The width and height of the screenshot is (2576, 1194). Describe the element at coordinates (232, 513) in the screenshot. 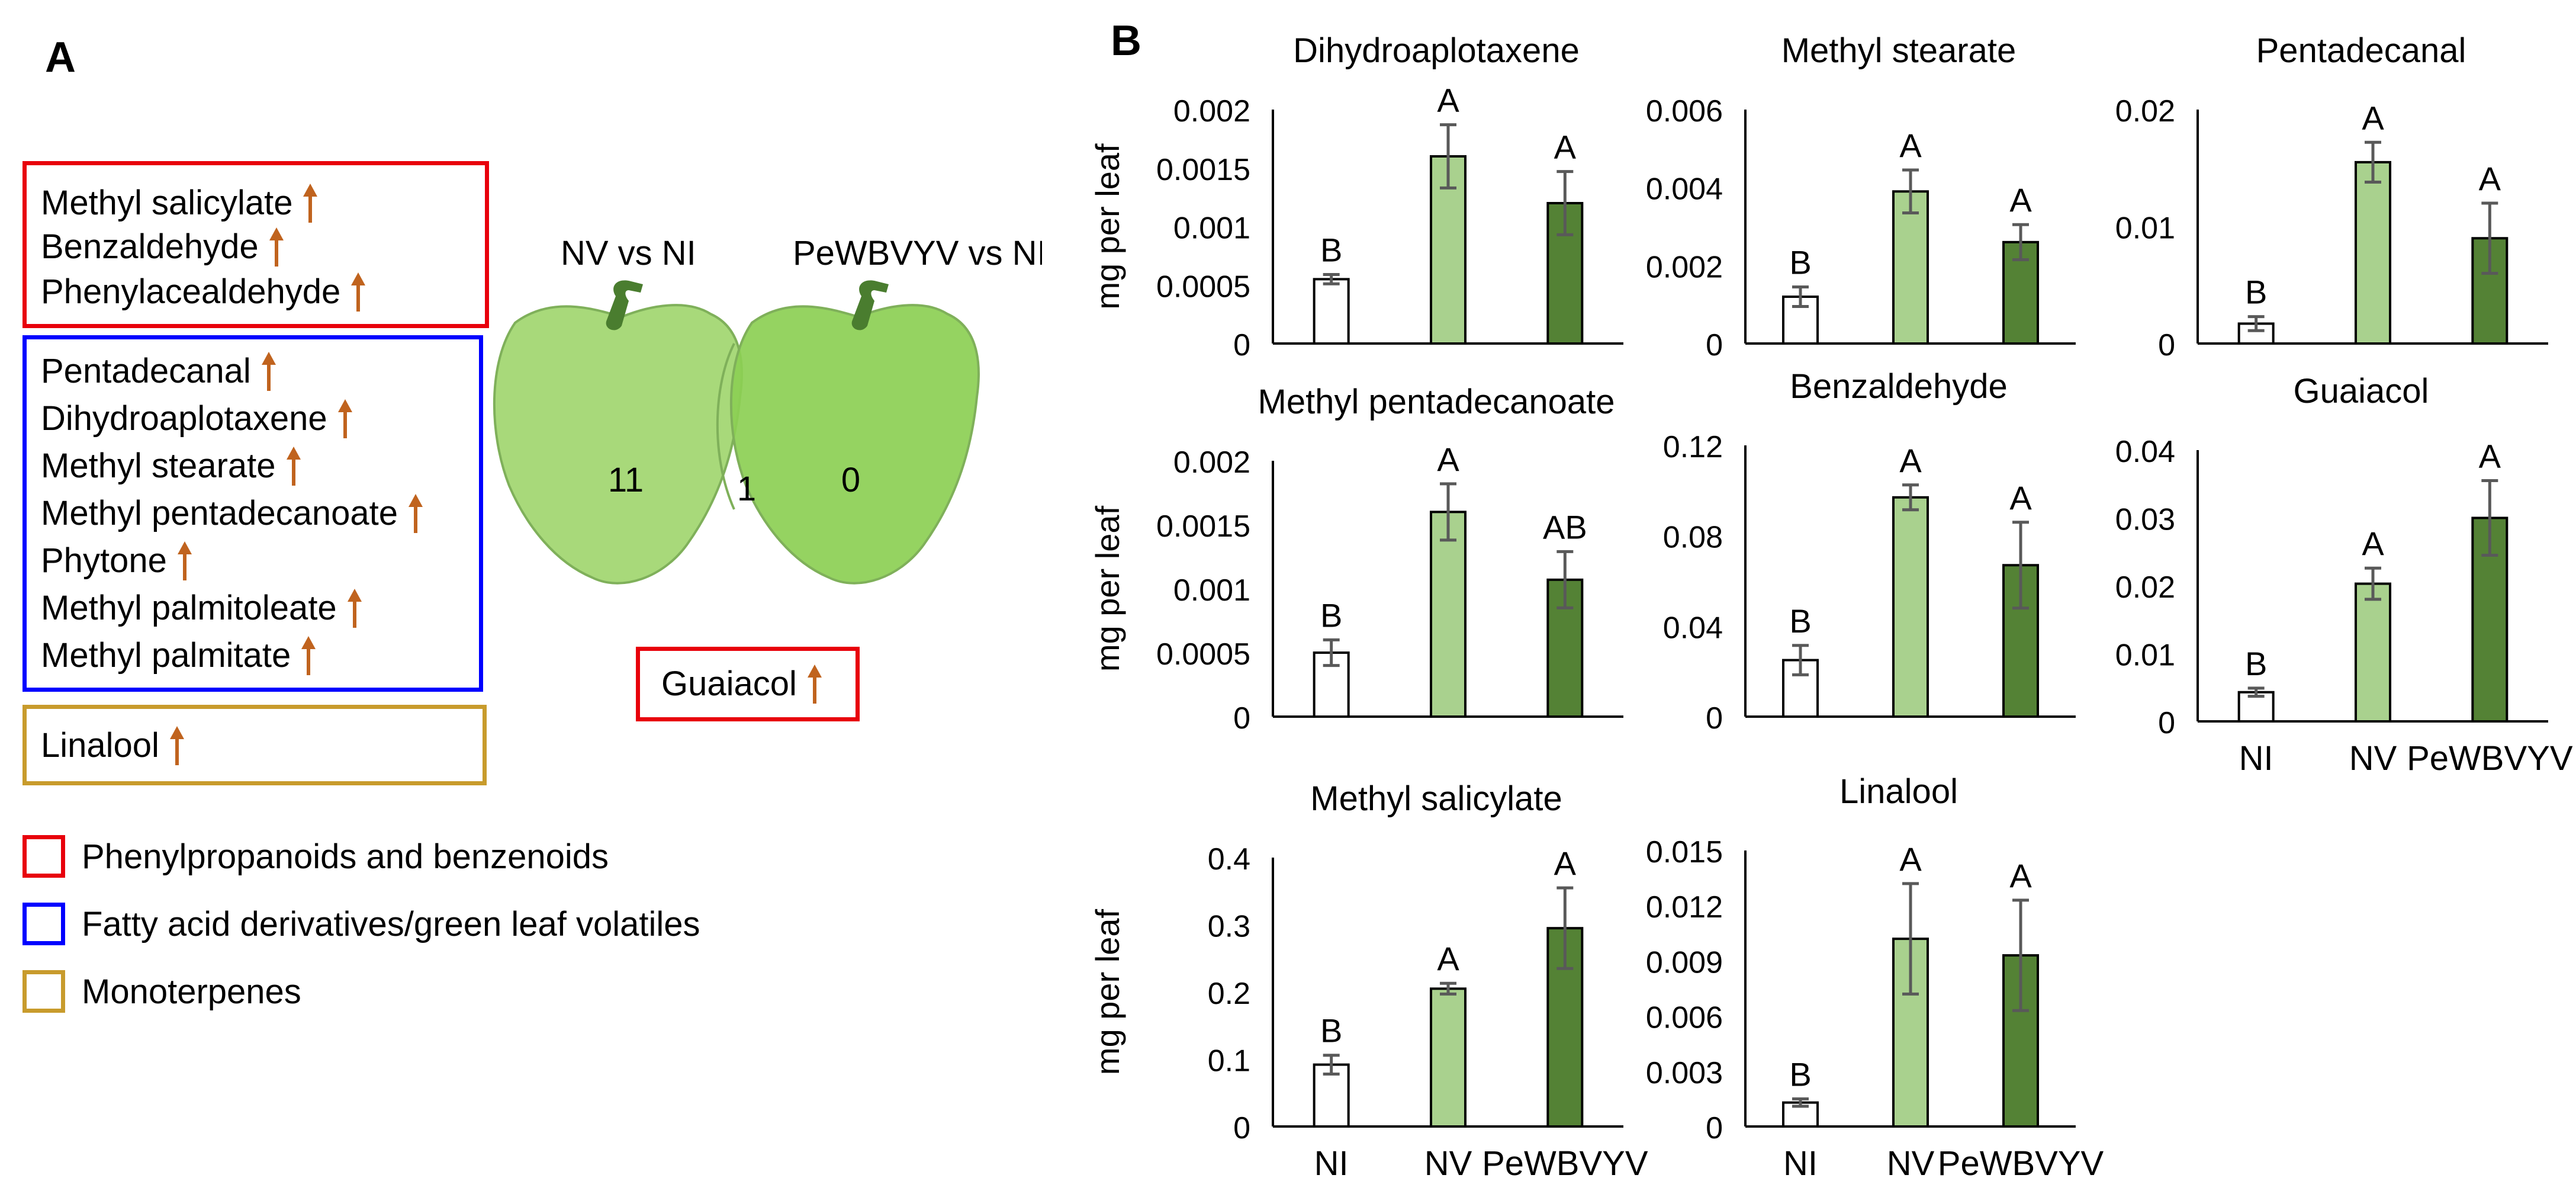

I see `compound-methyl-pentadecanoate: Methyl pentadecanoate` at that location.